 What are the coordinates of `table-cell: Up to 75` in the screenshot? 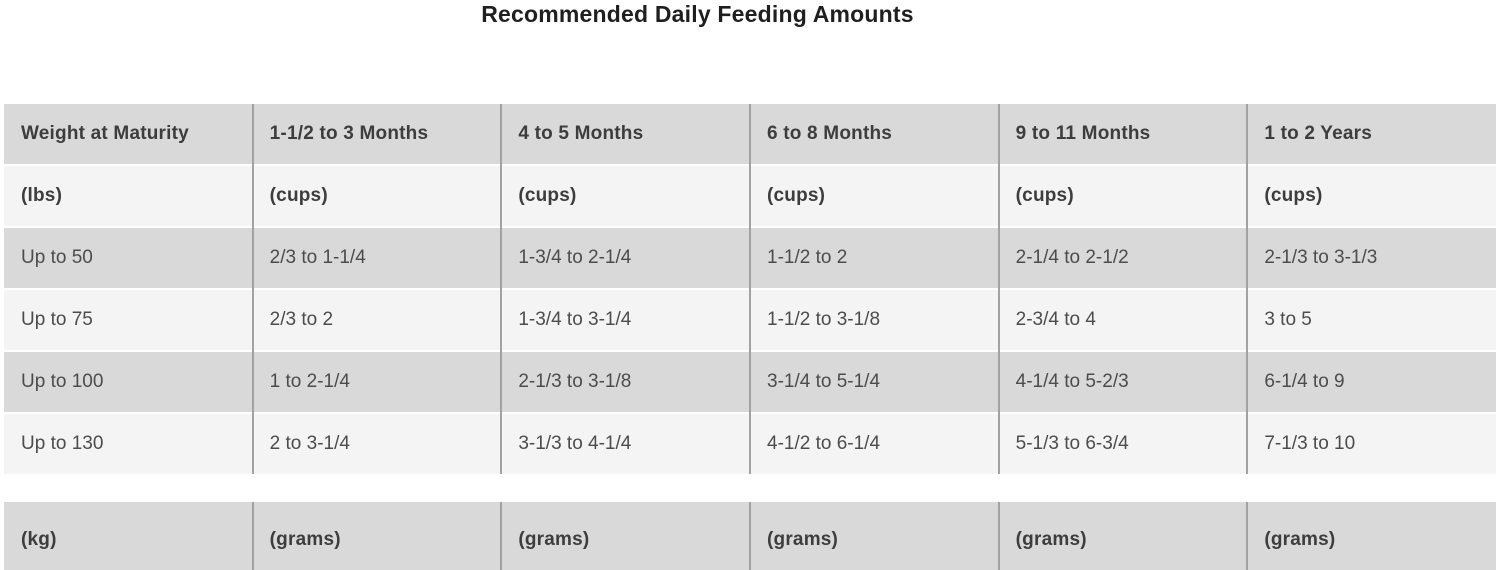 It's located at (57, 319).